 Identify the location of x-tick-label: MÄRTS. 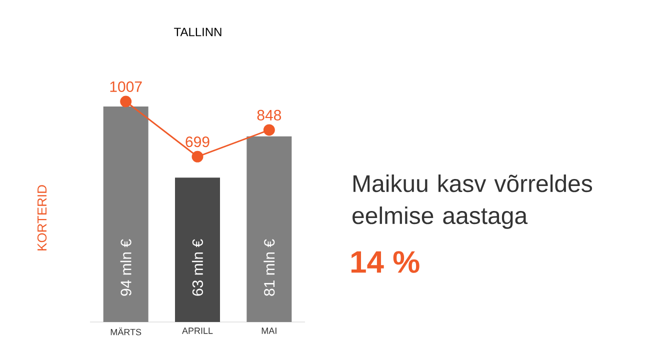
(126, 332).